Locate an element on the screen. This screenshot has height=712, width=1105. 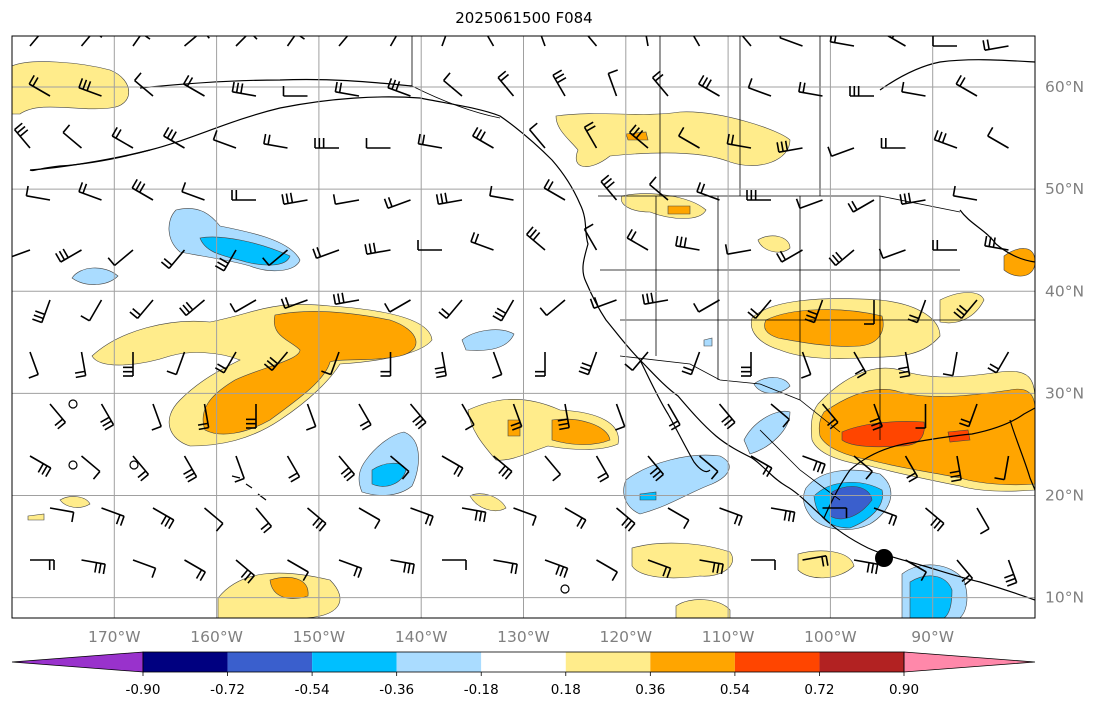
positive-core-central-us is located at coordinates (824, 328).